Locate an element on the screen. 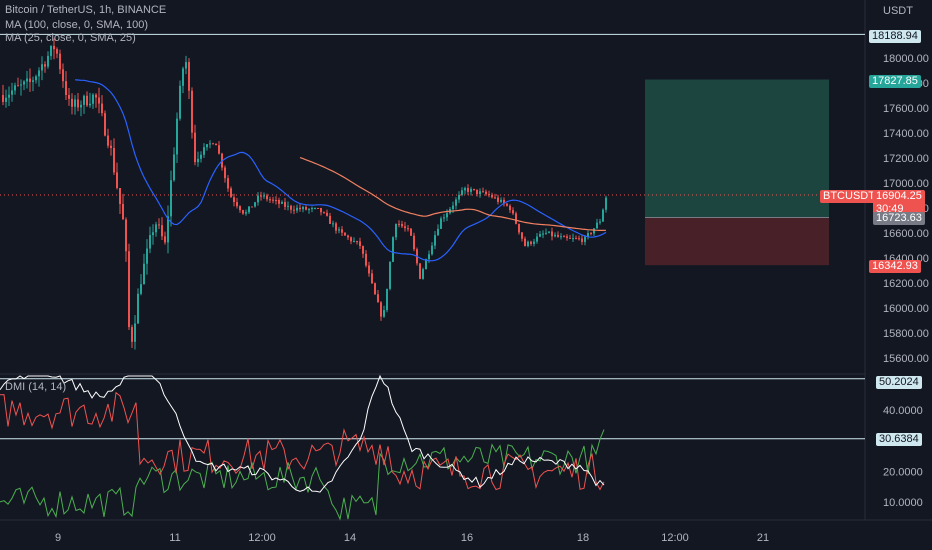  price-tick-label: 18000.00 is located at coordinates (906, 59).